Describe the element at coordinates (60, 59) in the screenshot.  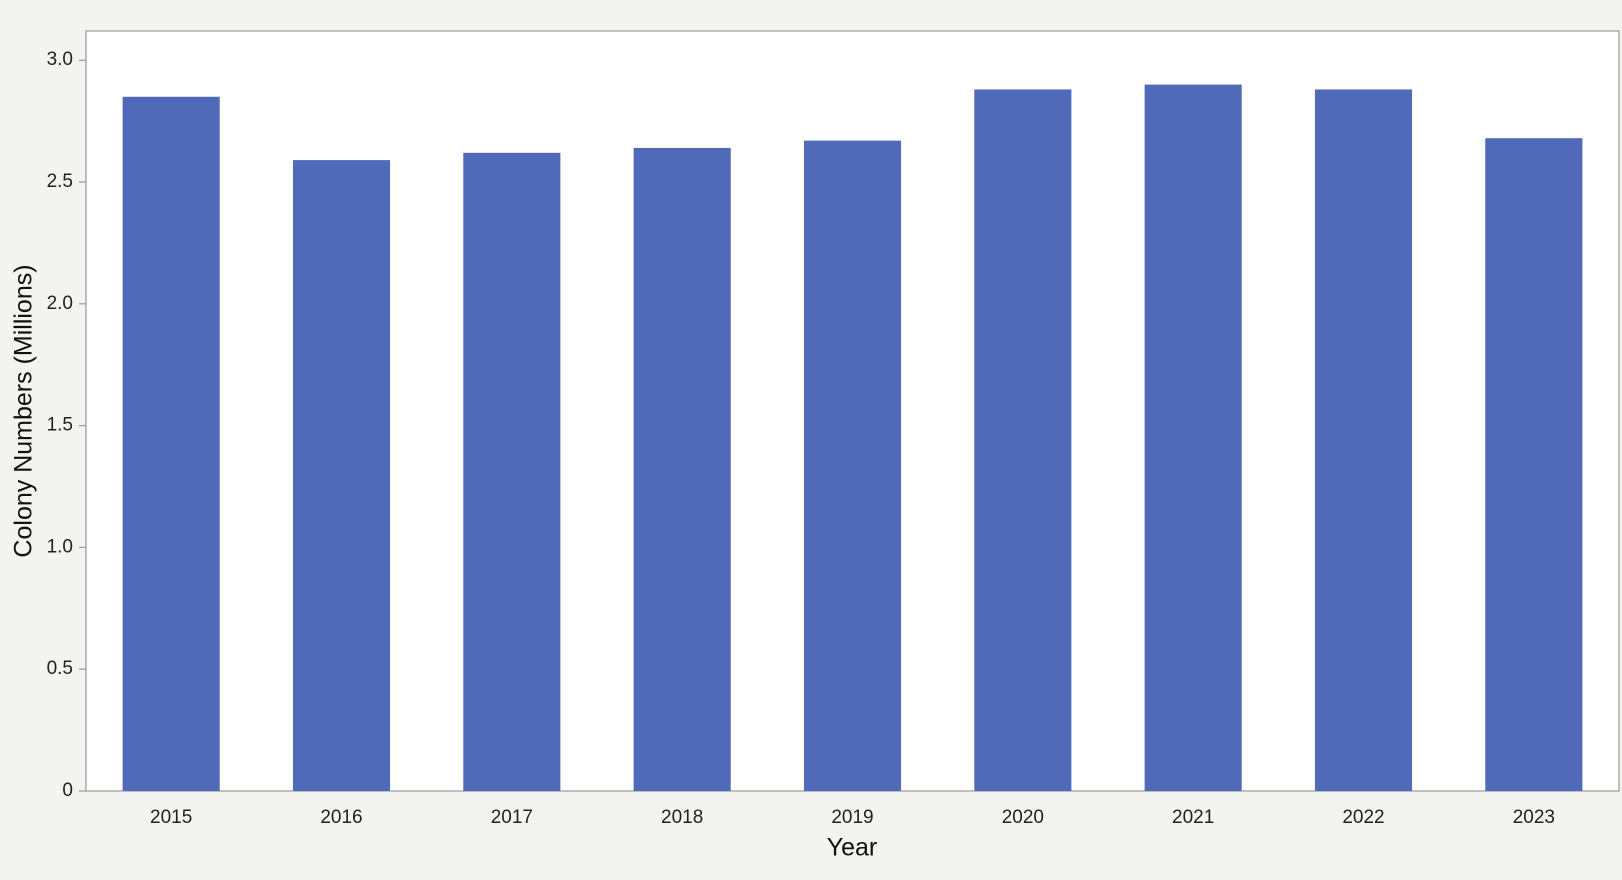
I see `y-tick-label: 3.0` at that location.